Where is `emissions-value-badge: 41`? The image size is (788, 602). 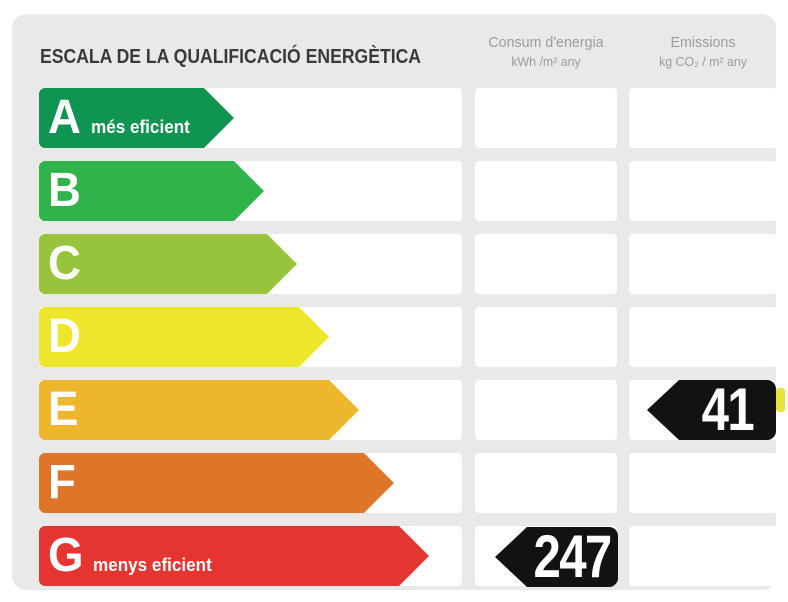 emissions-value-badge: 41 is located at coordinates (711, 409).